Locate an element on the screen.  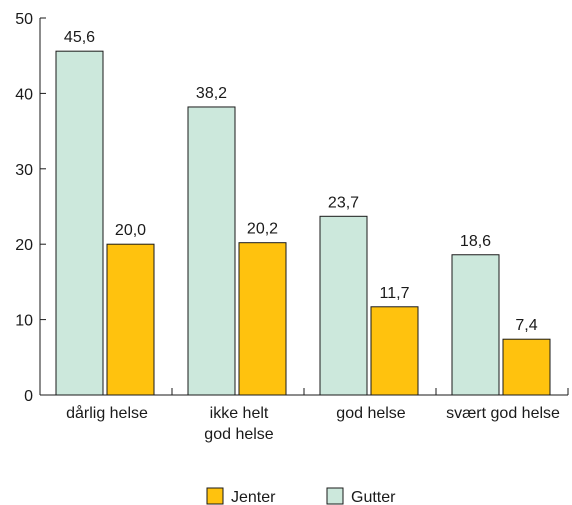
category-label: god helse is located at coordinates (370, 413).